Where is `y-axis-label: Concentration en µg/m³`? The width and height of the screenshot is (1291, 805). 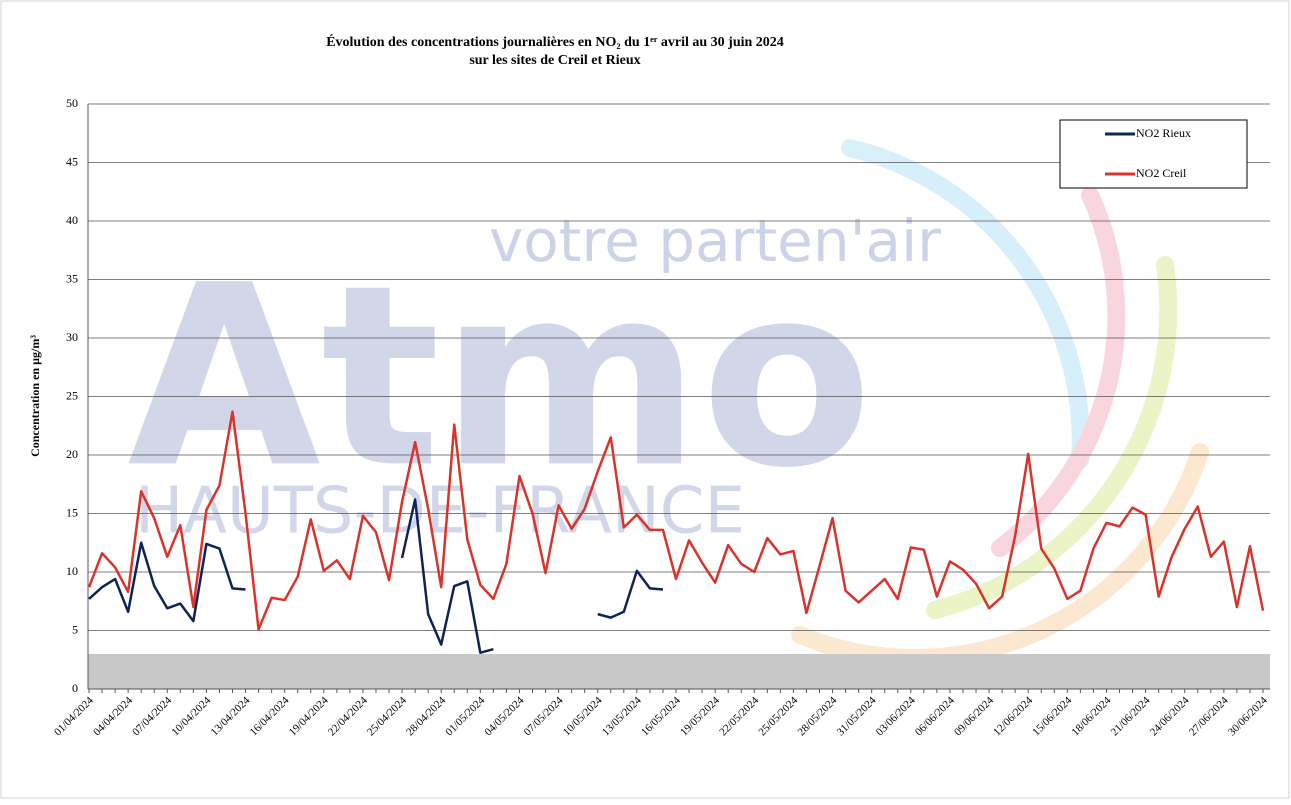 y-axis-label: Concentration en µg/m³ is located at coordinates (35, 396).